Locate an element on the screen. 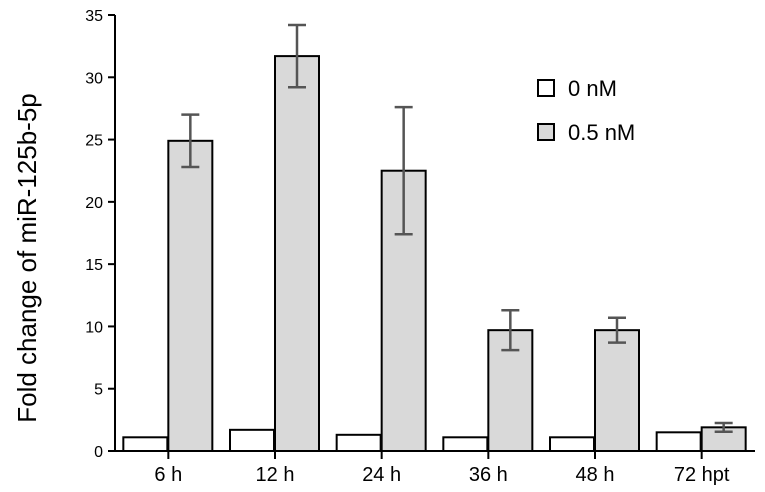  x-axis: 6 h 12 h 24 h 36 h 48 h 72 hpt is located at coordinates (435, 468).